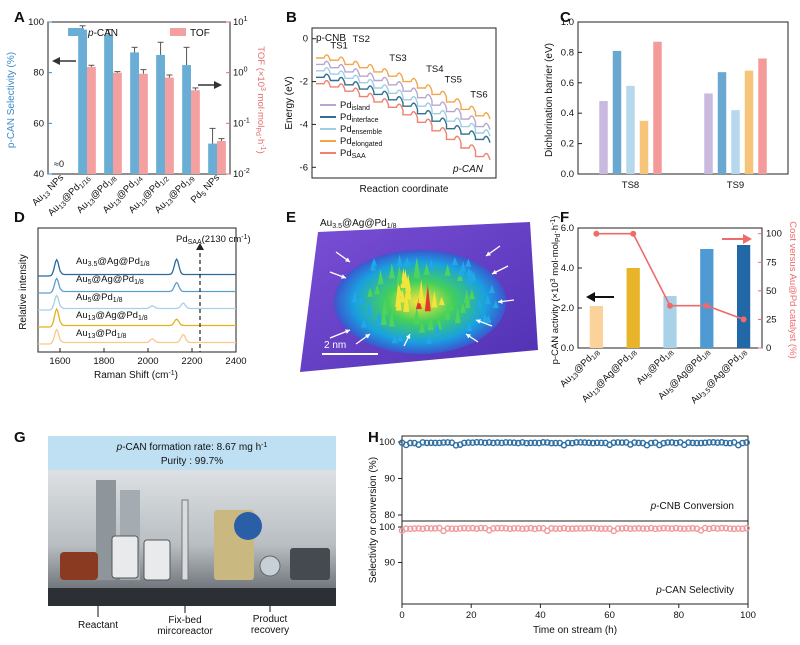 Image resolution: width=800 pixels, height=645 pixels. Describe the element at coordinates (113, 182) in the screenshot. I see `a-xtick-sub2: 1/8` at that location.